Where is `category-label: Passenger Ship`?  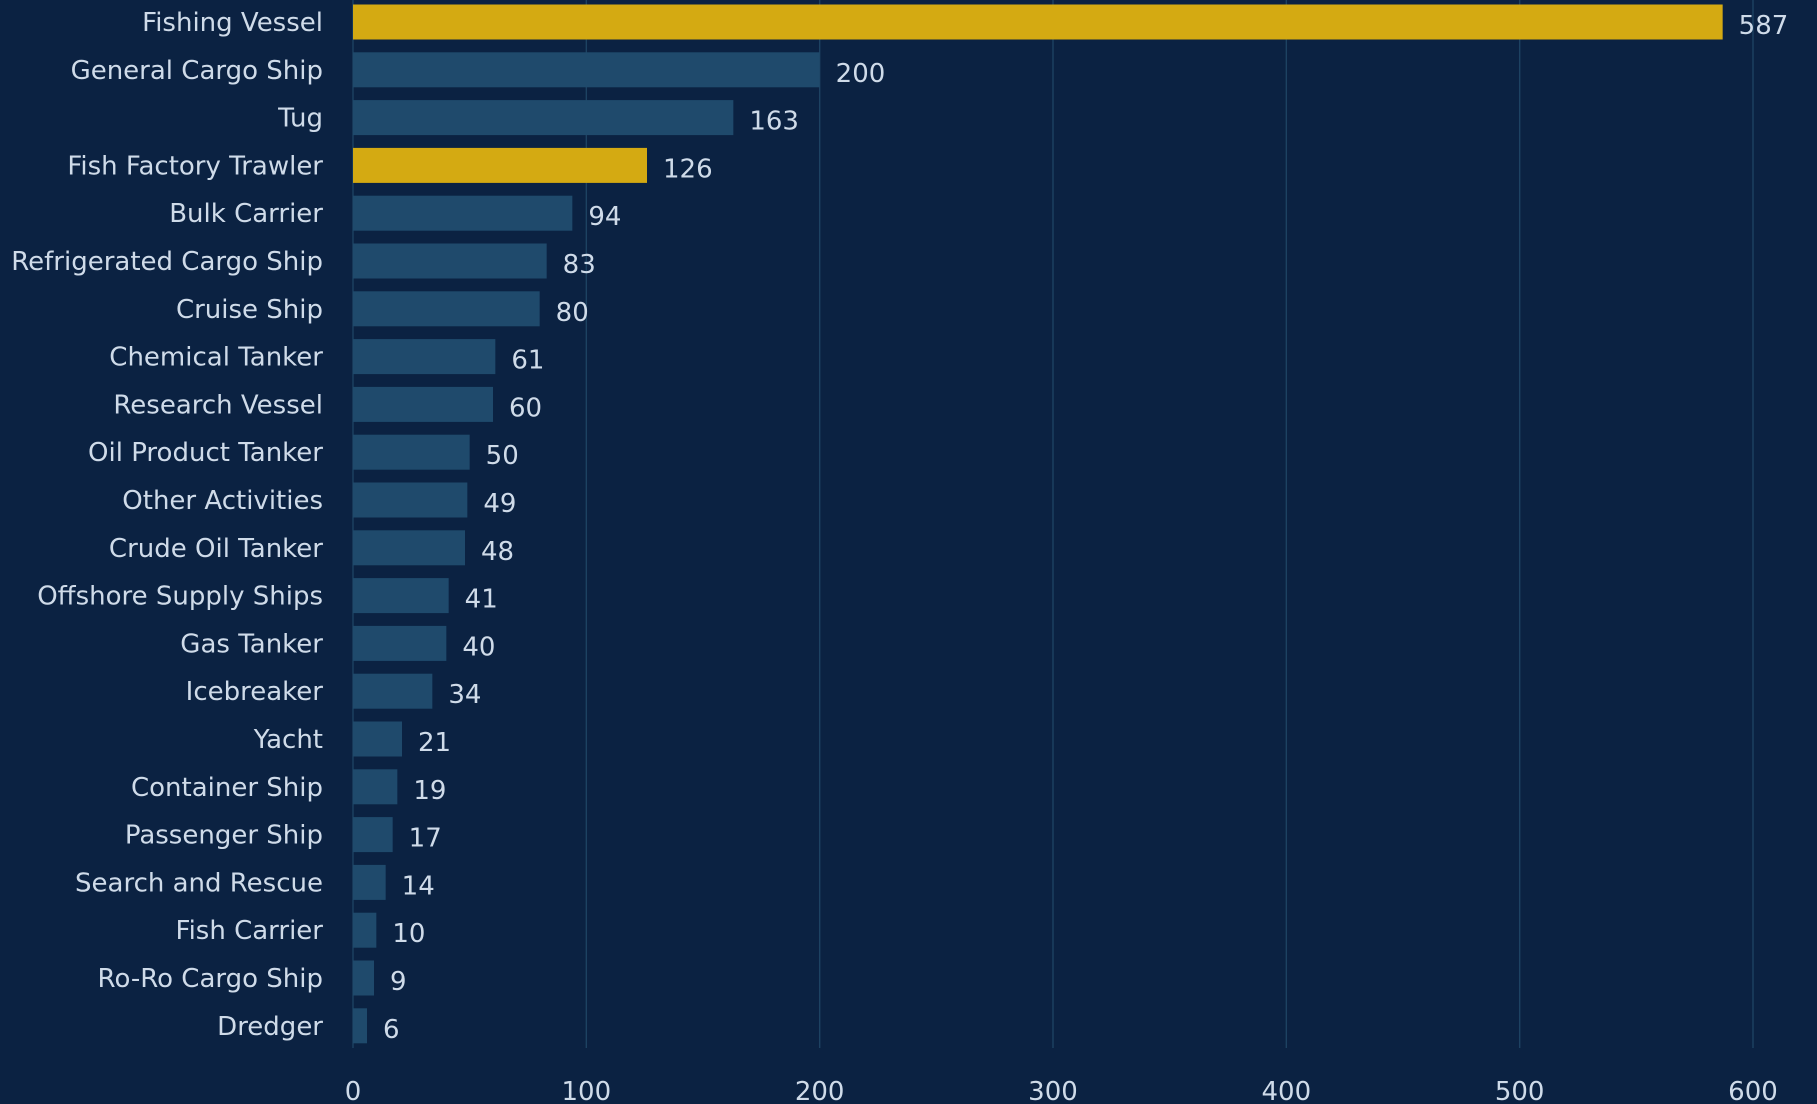 category-label: Passenger Ship is located at coordinates (224, 836).